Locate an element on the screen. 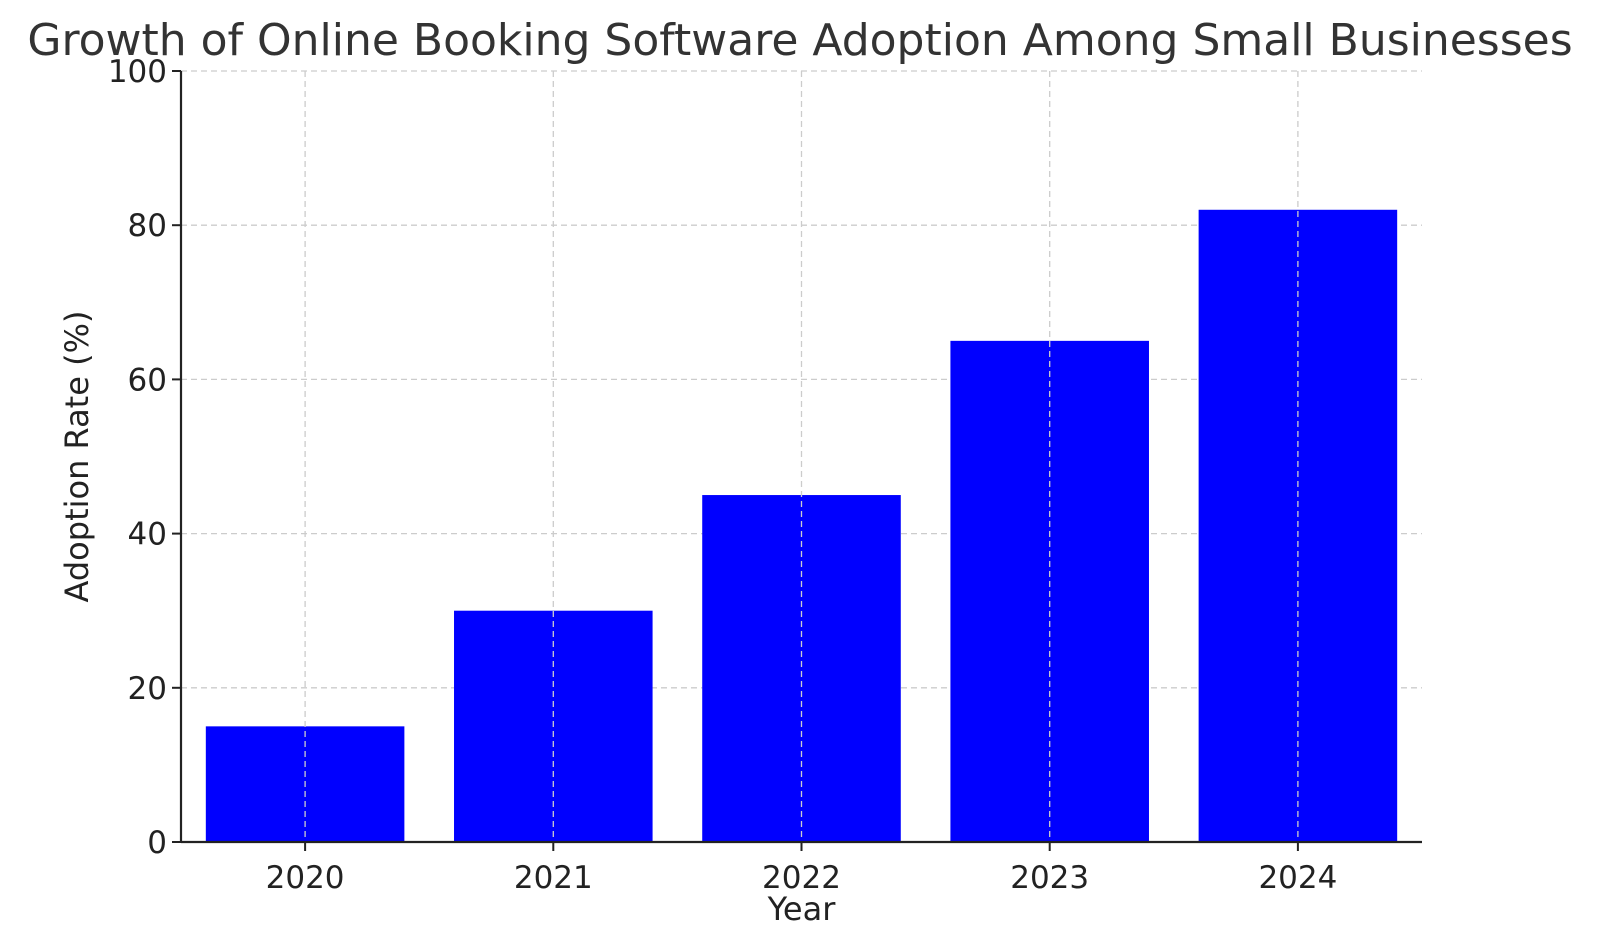 The image size is (1600, 946). y-tick-label: 0 is located at coordinates (157, 843).